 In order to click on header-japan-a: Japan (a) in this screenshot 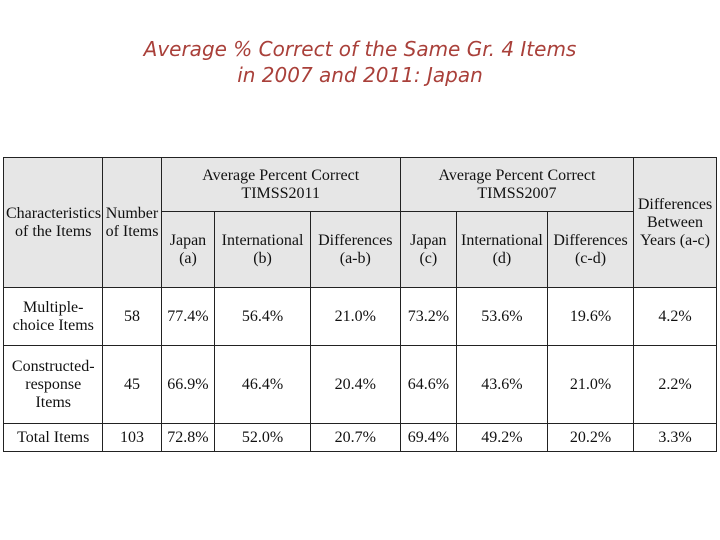, I will do `click(188, 249)`.